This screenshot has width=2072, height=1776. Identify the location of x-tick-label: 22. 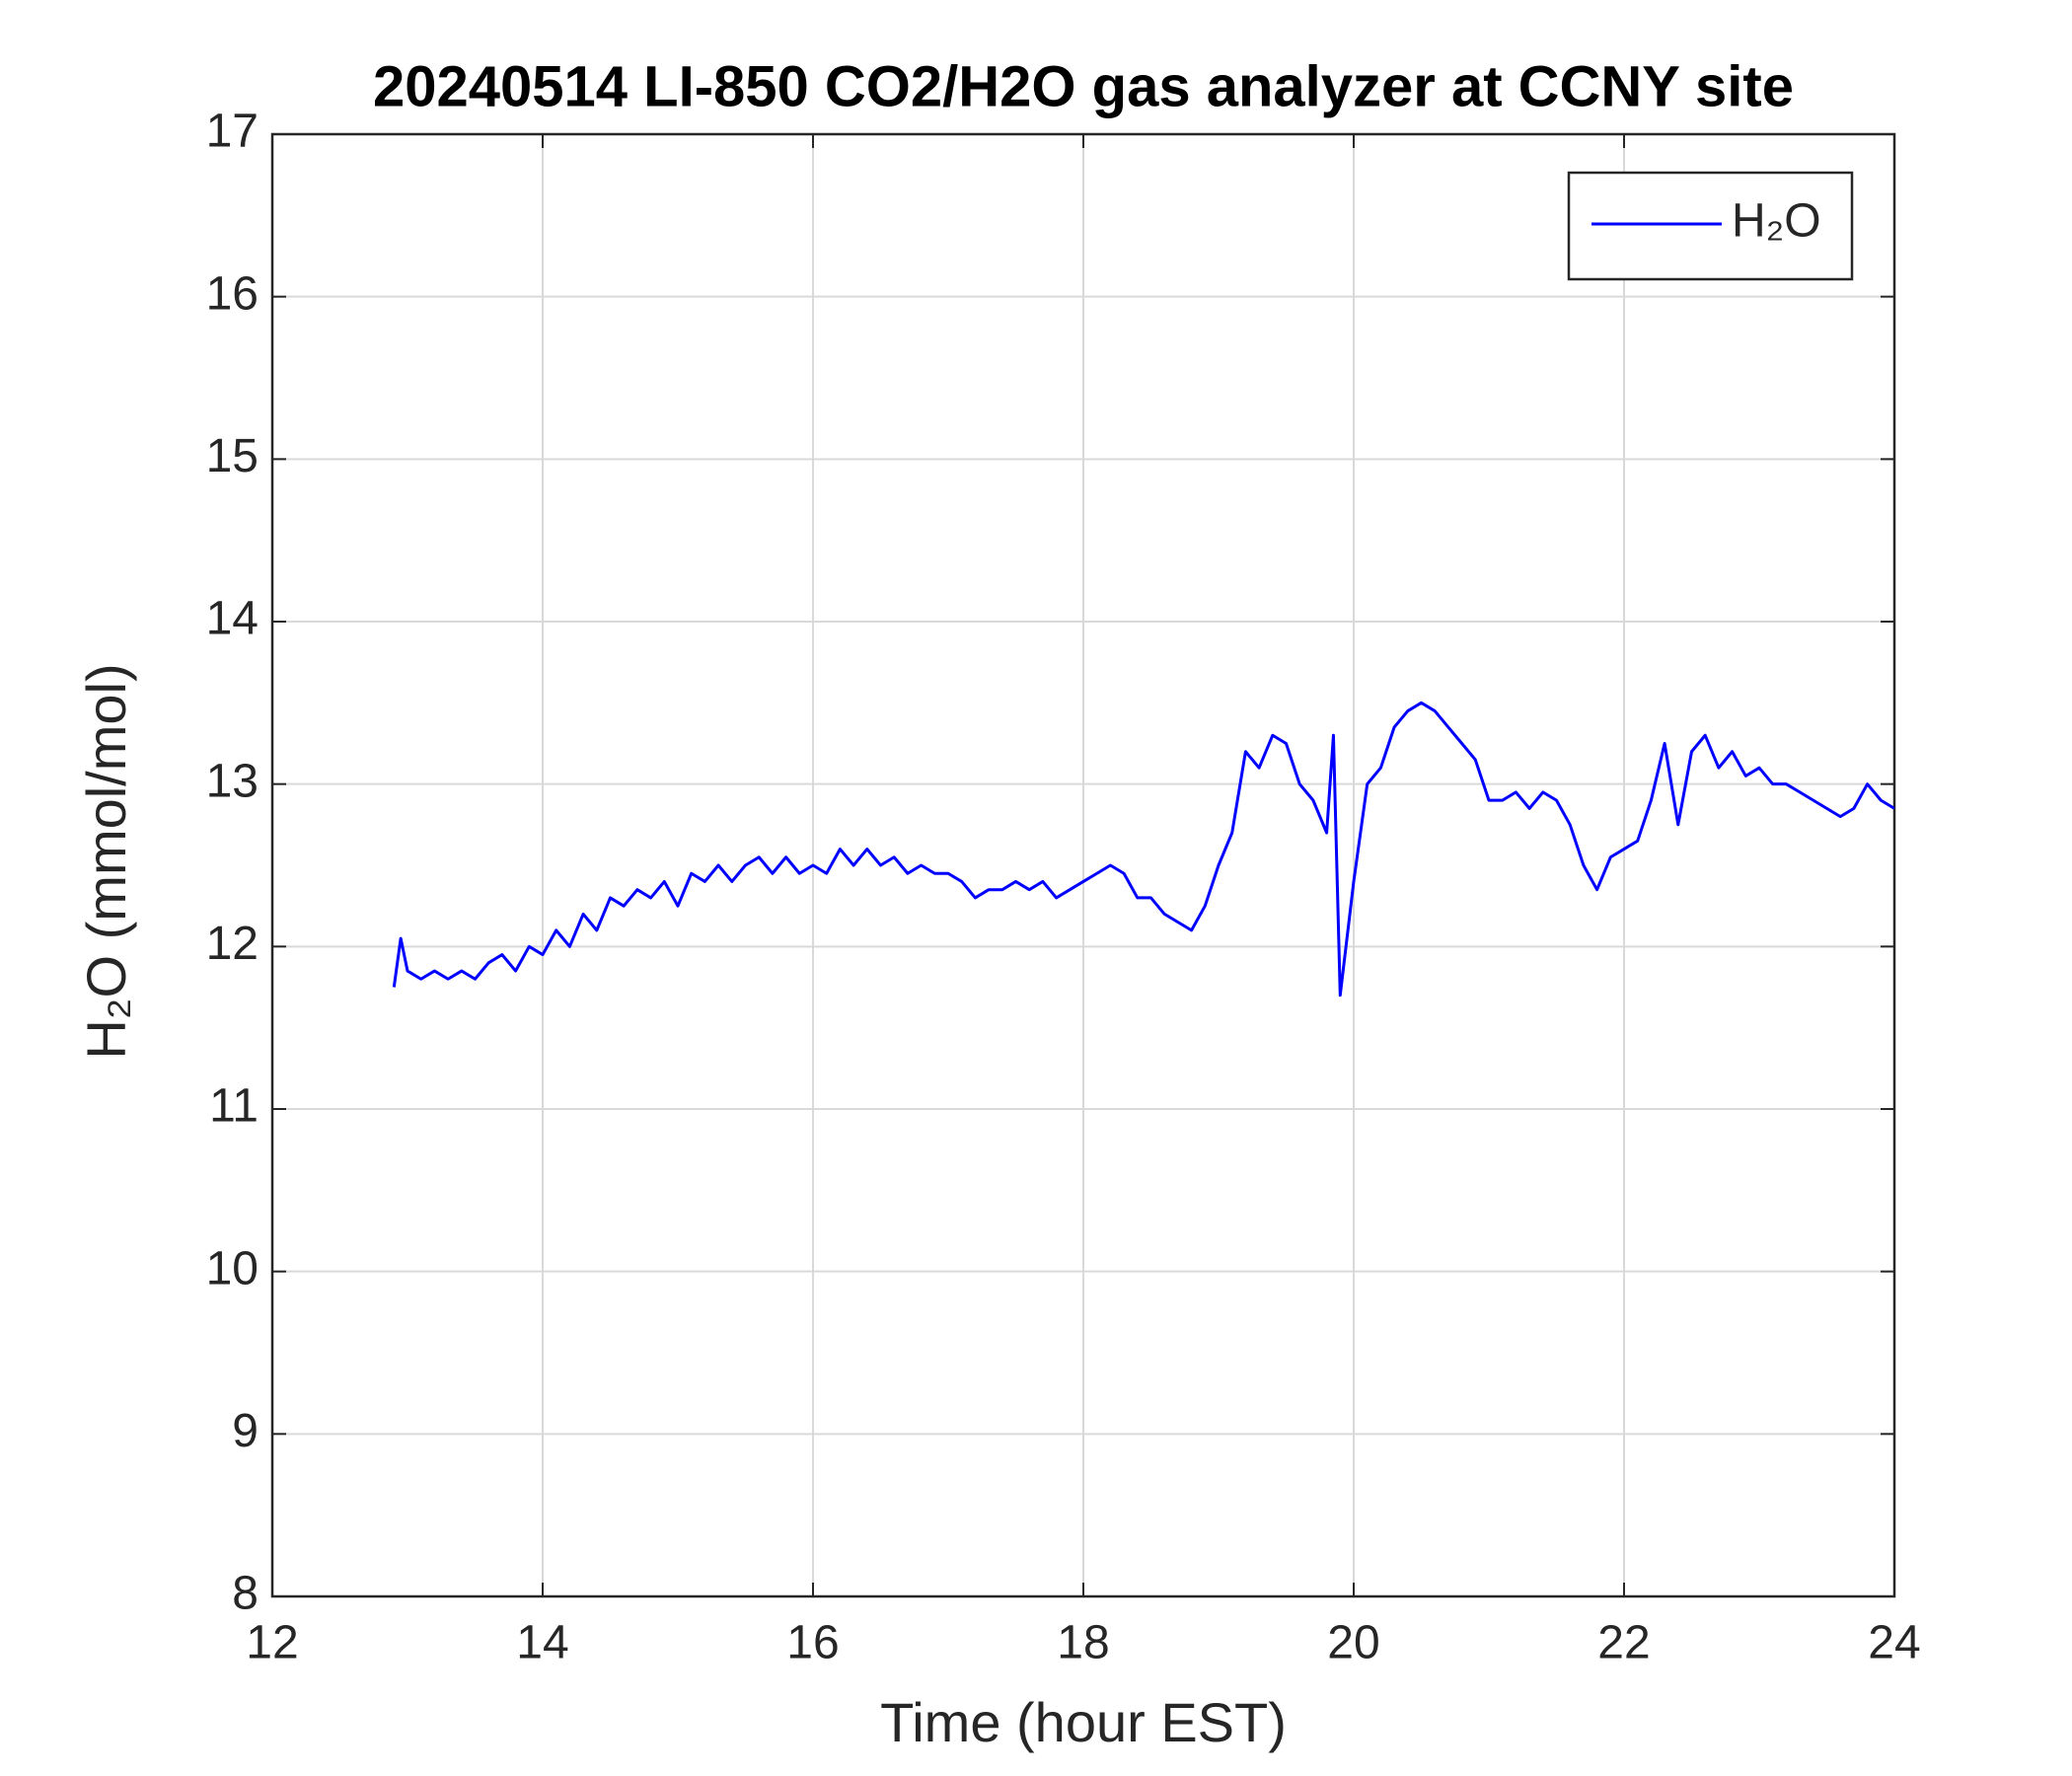
(1624, 1643).